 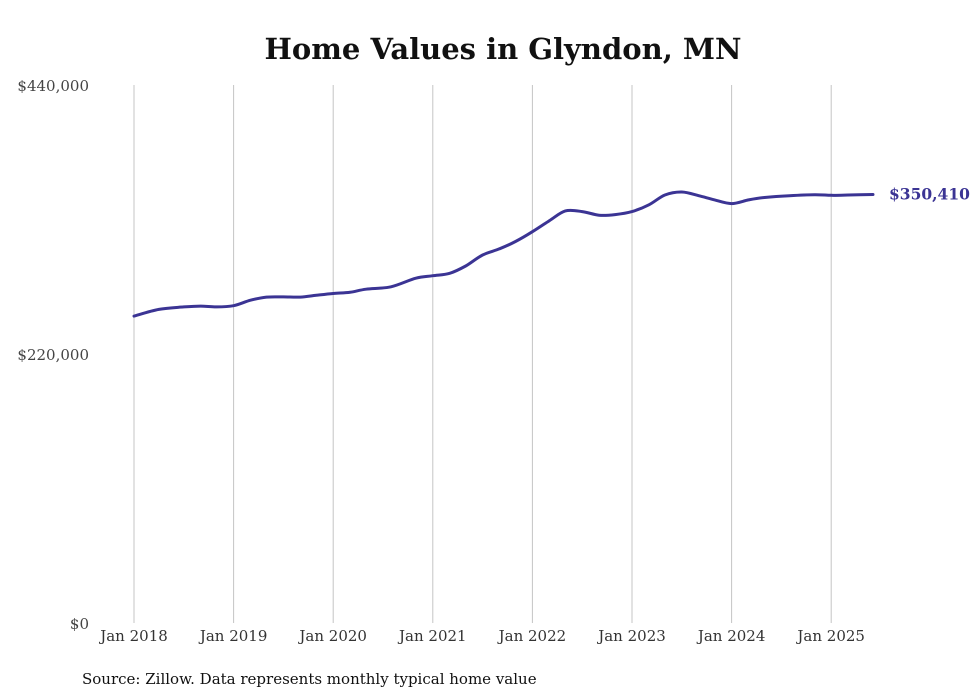 I want to click on x-tick-label: Jan 2020, so click(x=332, y=636).